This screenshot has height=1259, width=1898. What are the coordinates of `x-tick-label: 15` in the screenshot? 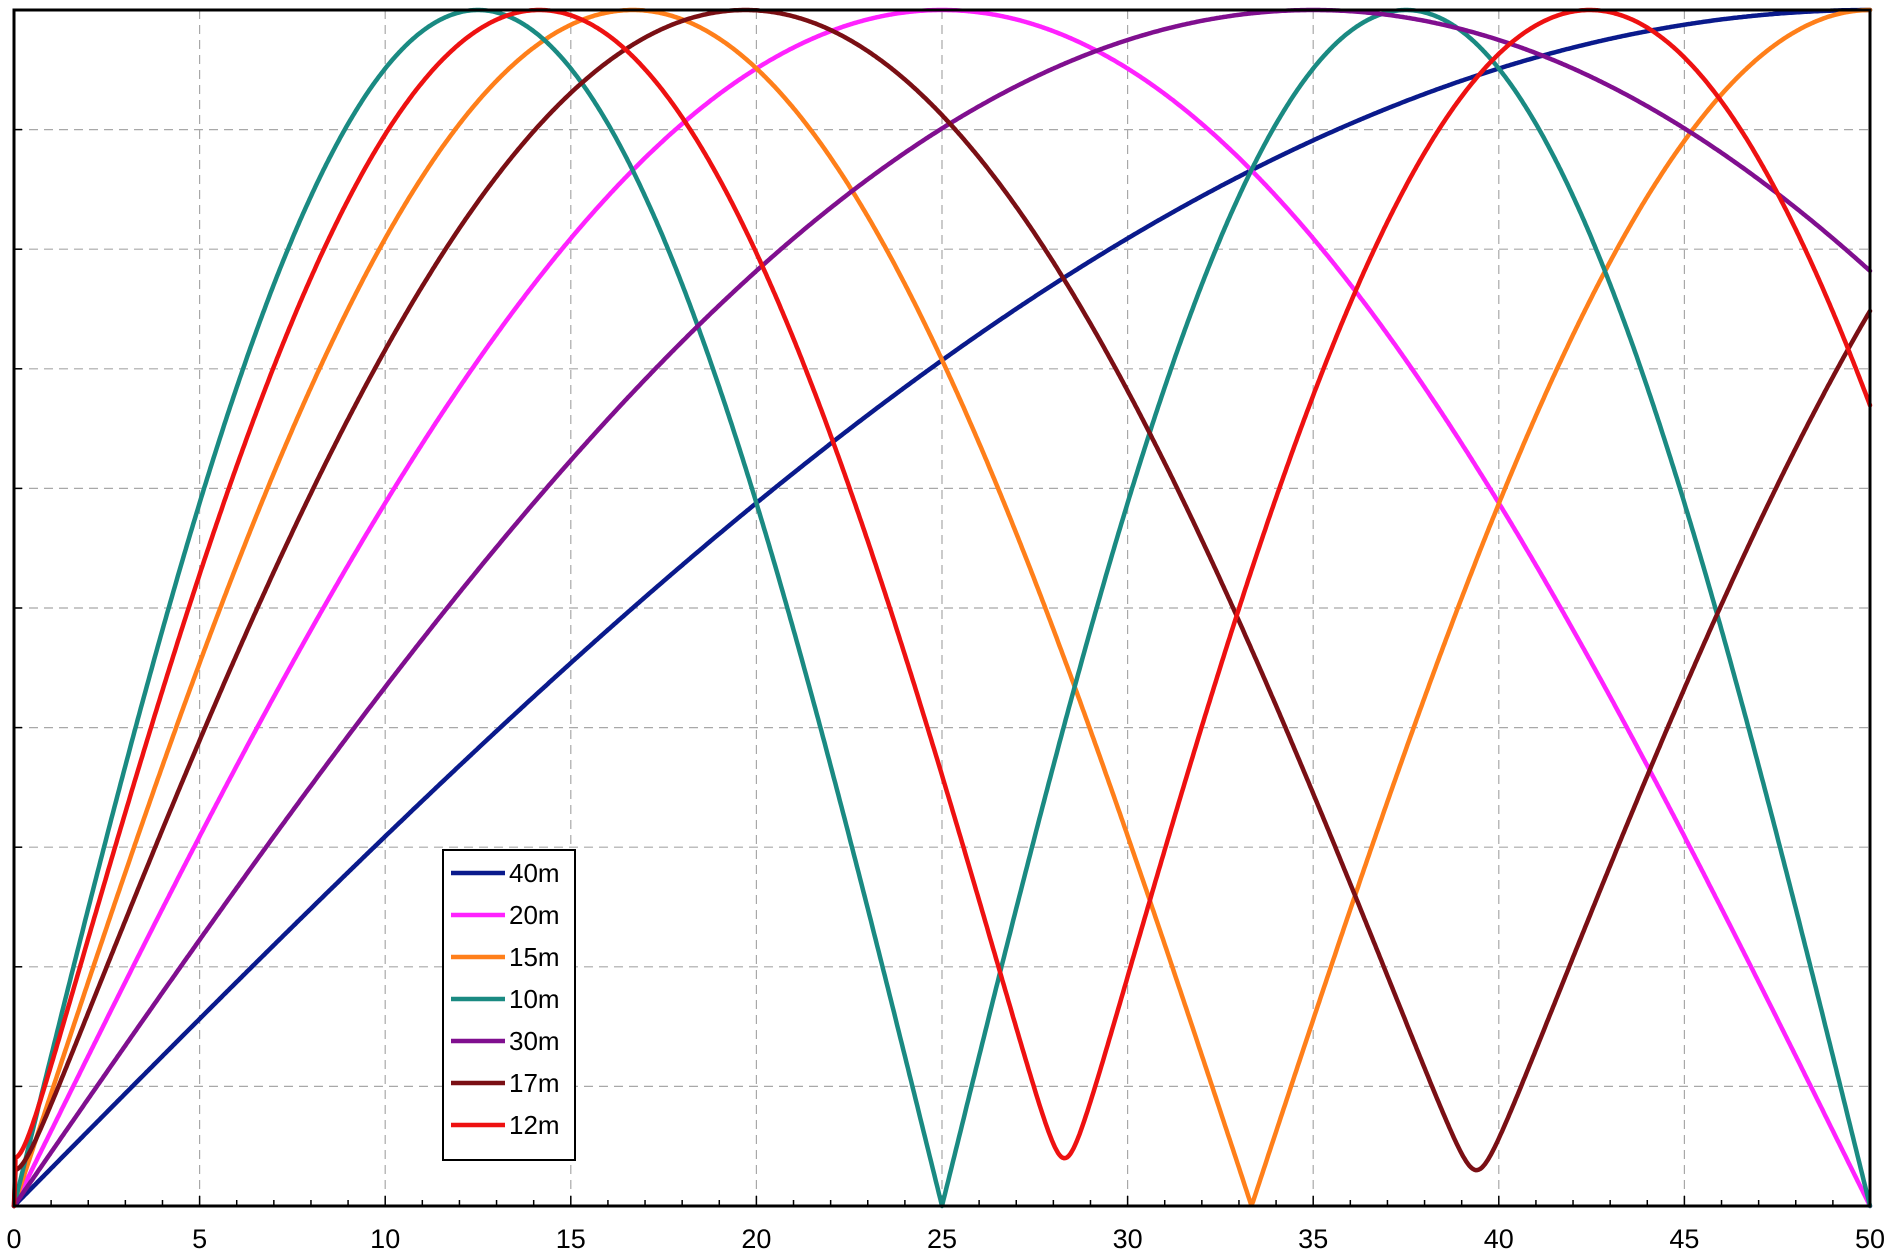 It's located at (571, 1239).